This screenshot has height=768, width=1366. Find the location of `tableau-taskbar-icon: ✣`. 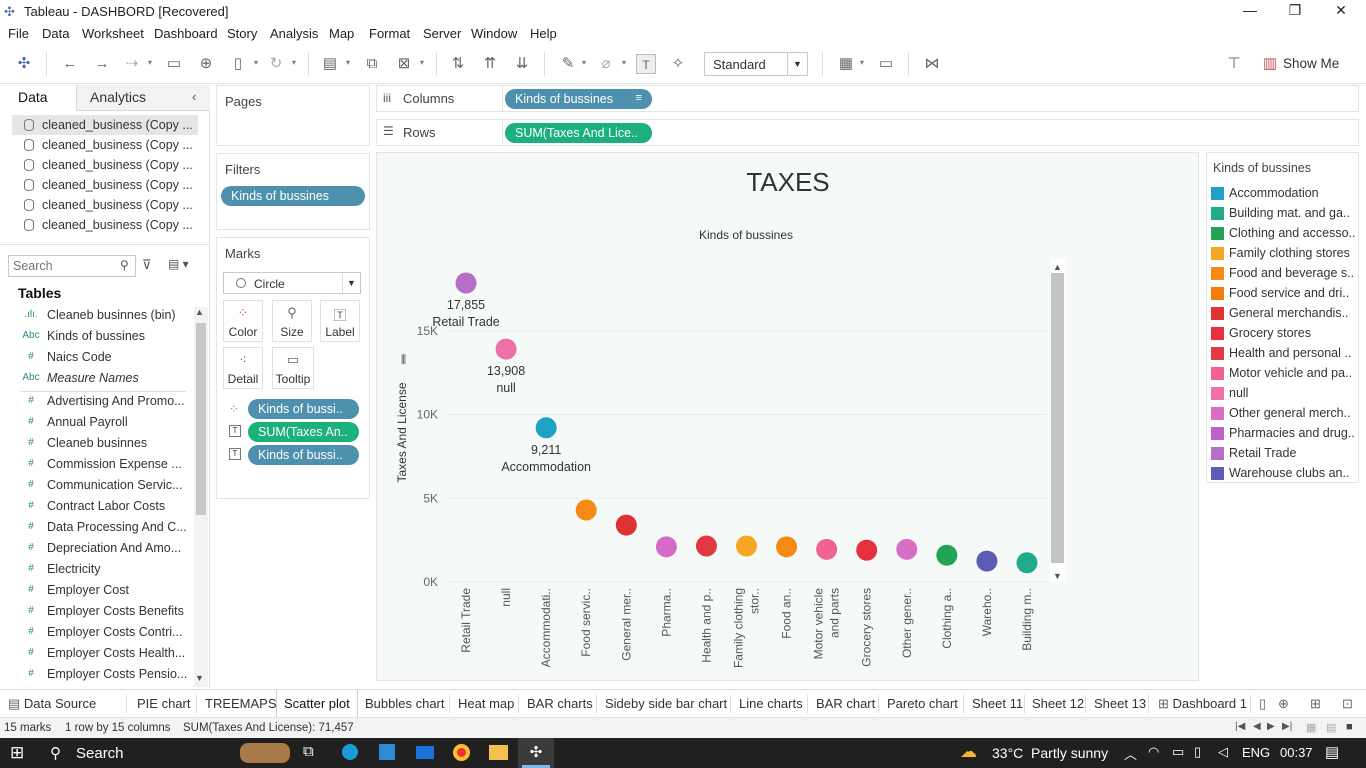

tableau-taskbar-icon: ✣ is located at coordinates (536, 753).